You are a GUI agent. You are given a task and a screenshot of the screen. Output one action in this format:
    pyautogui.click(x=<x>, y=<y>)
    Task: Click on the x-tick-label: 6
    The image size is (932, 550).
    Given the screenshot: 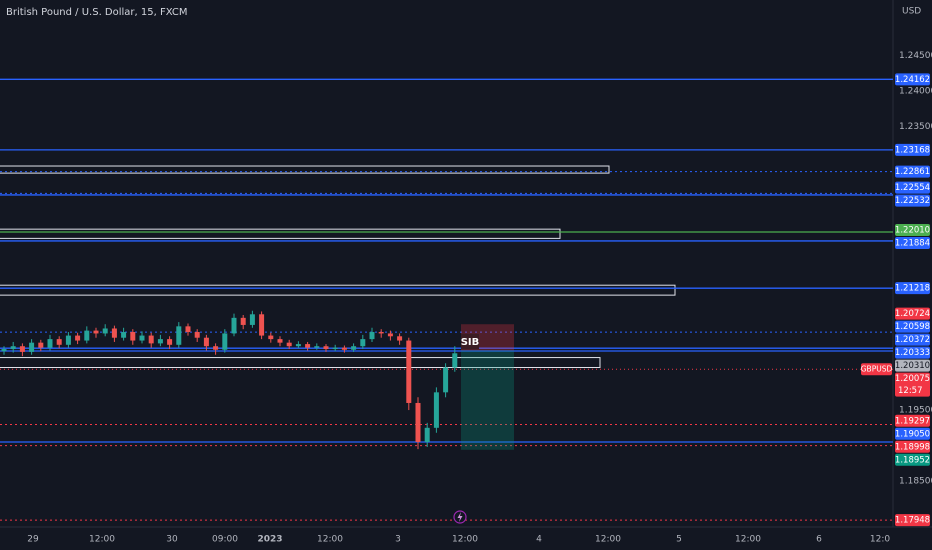 What is the action you would take?
    pyautogui.click(x=819, y=540)
    